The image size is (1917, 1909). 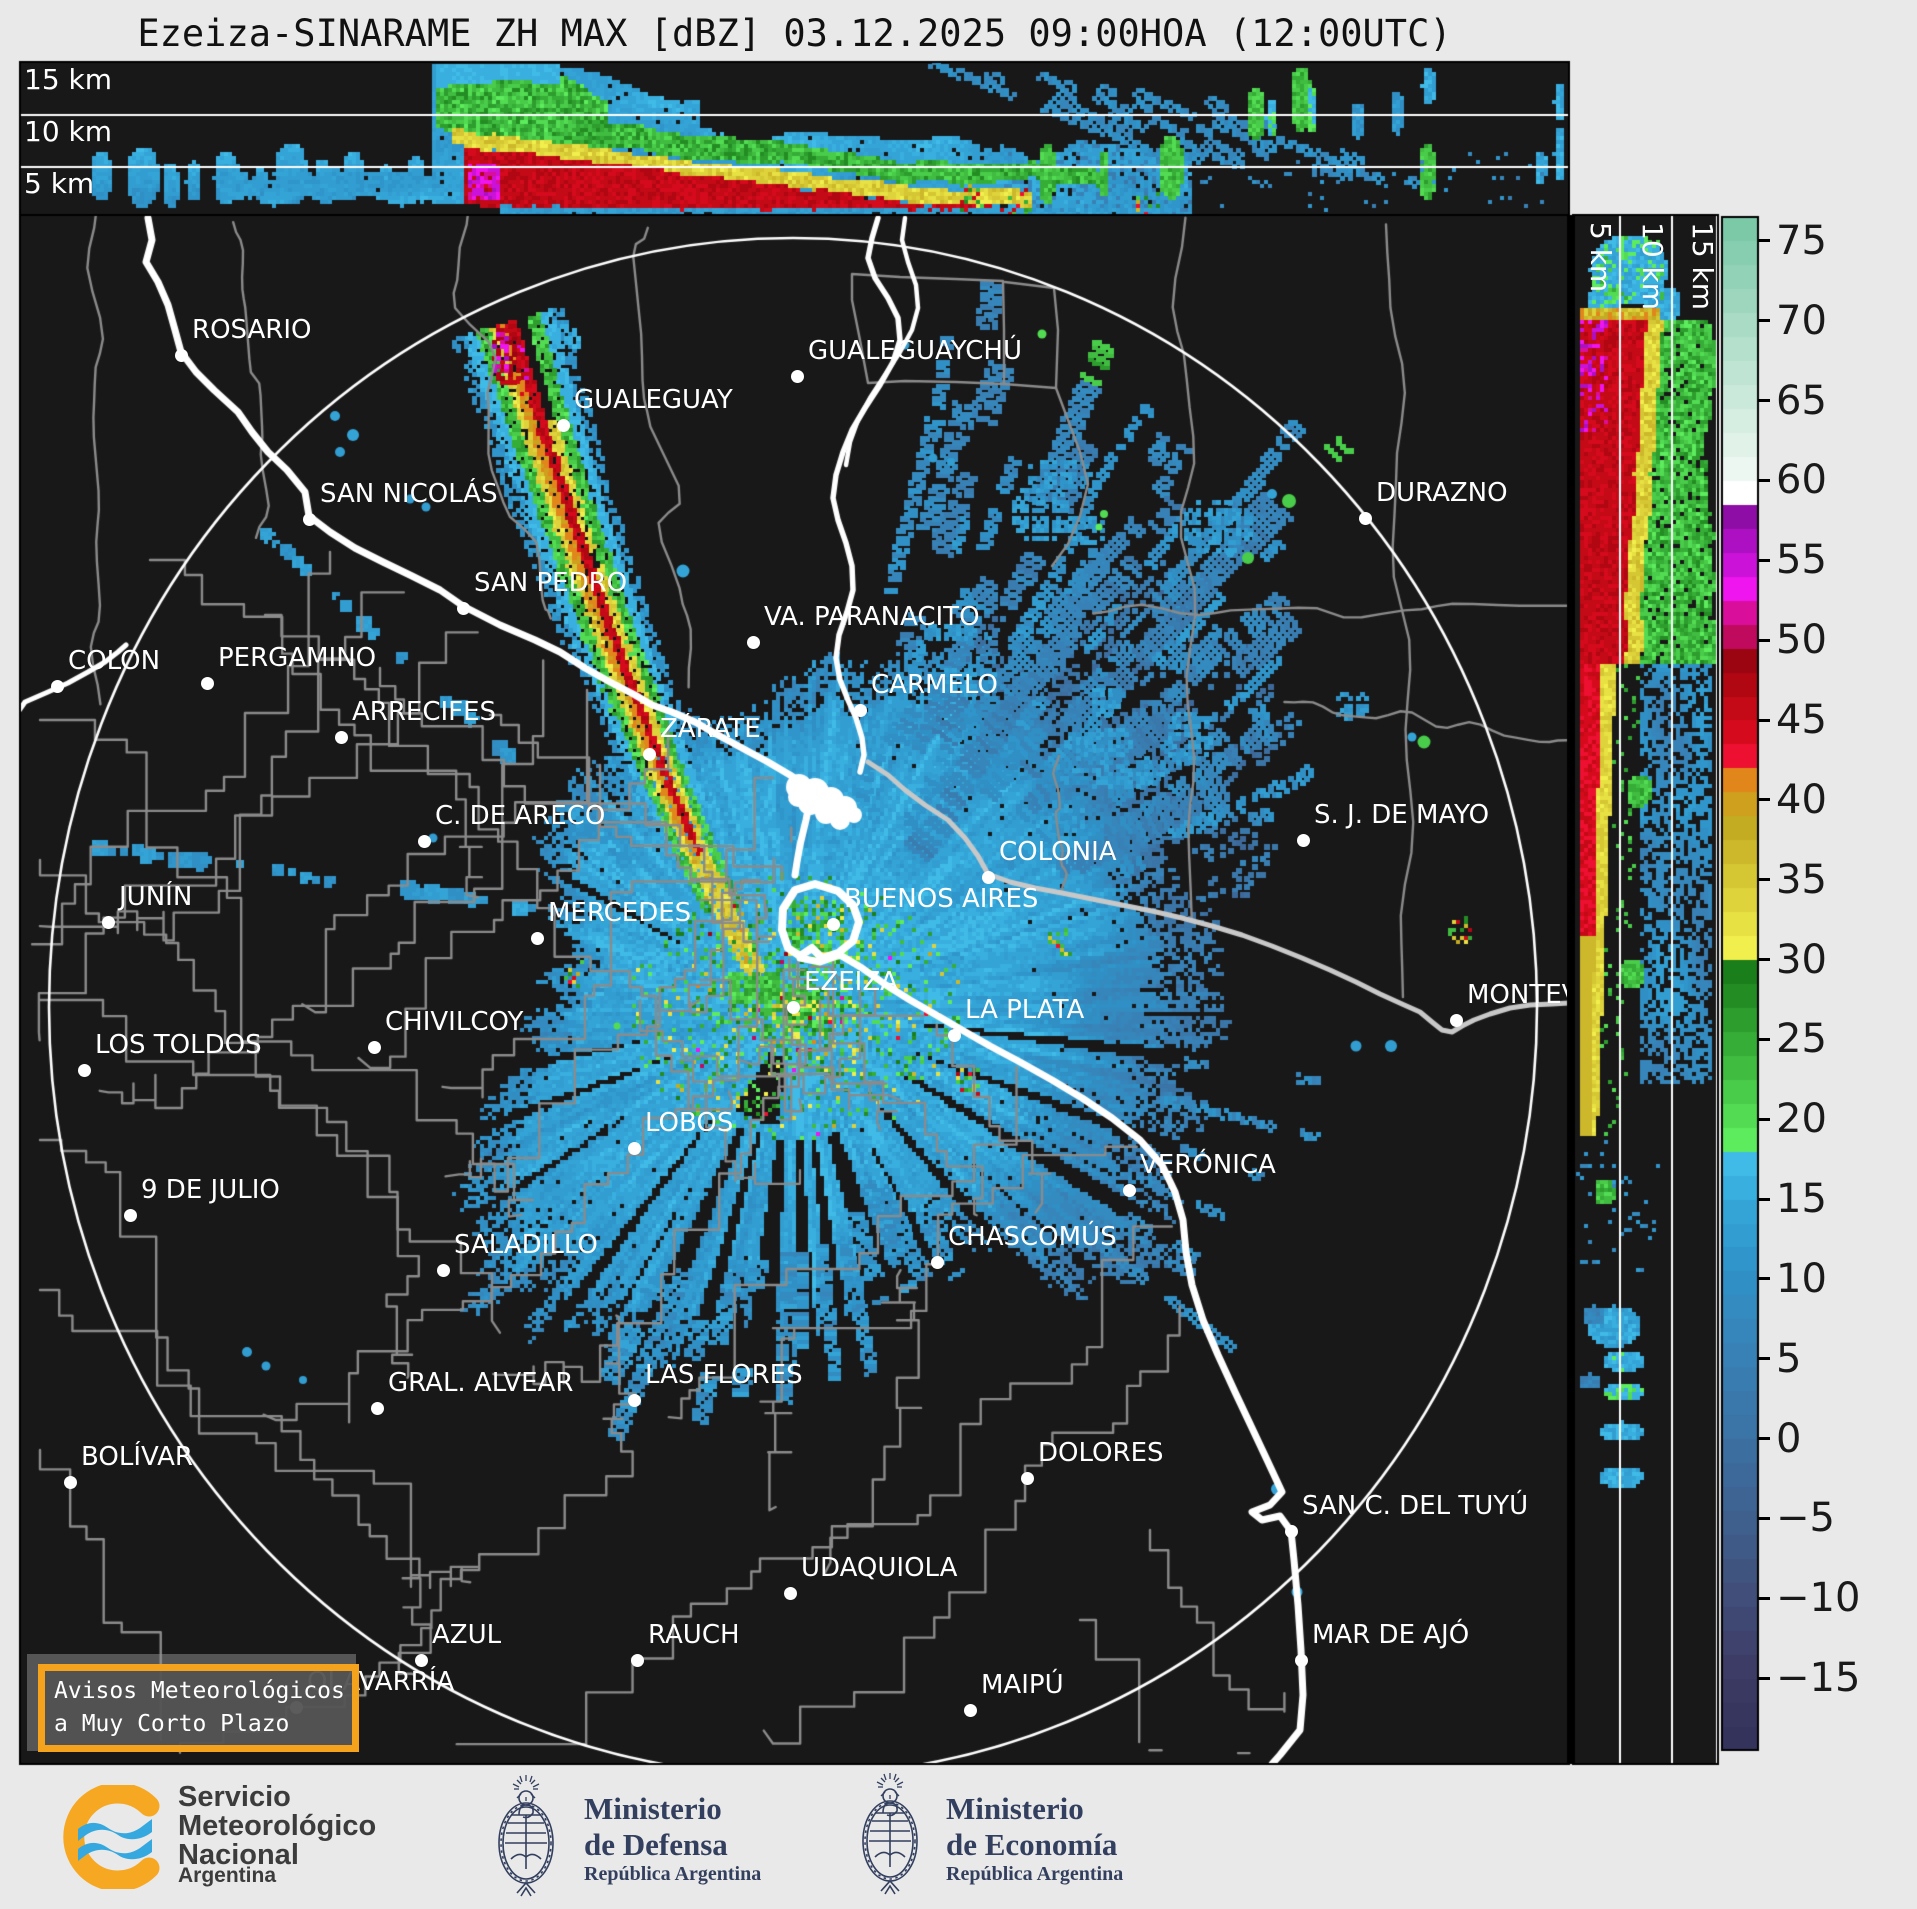 I want to click on colorbar-tick-label-10: 10, so click(x=1801, y=1278).